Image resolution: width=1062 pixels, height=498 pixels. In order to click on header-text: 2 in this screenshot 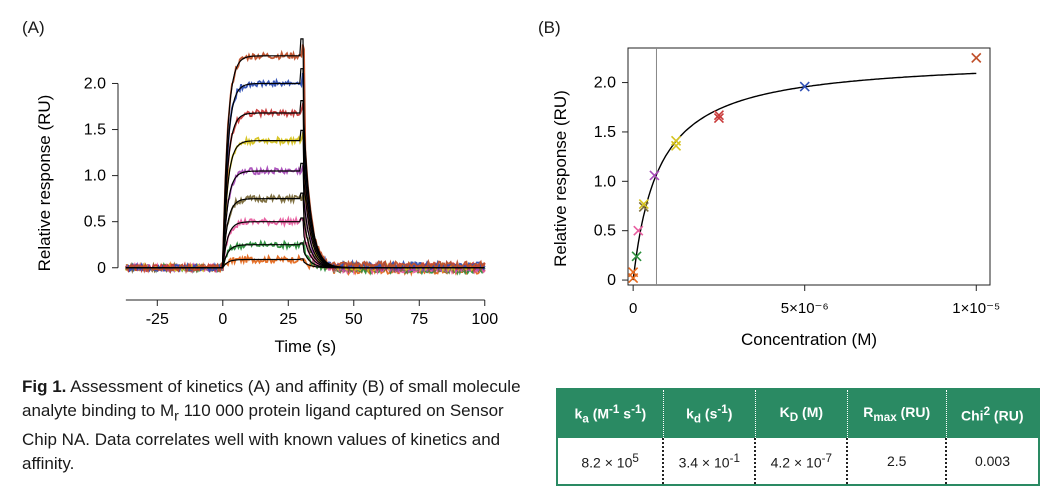, I will do `click(987, 411)`.